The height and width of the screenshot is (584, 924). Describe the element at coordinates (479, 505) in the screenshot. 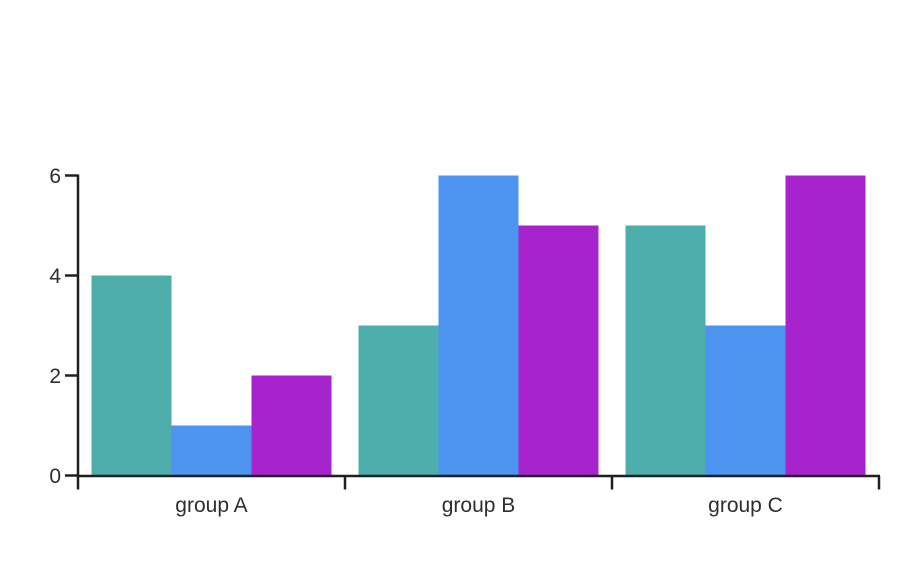

I see `x-category-label: group B` at that location.